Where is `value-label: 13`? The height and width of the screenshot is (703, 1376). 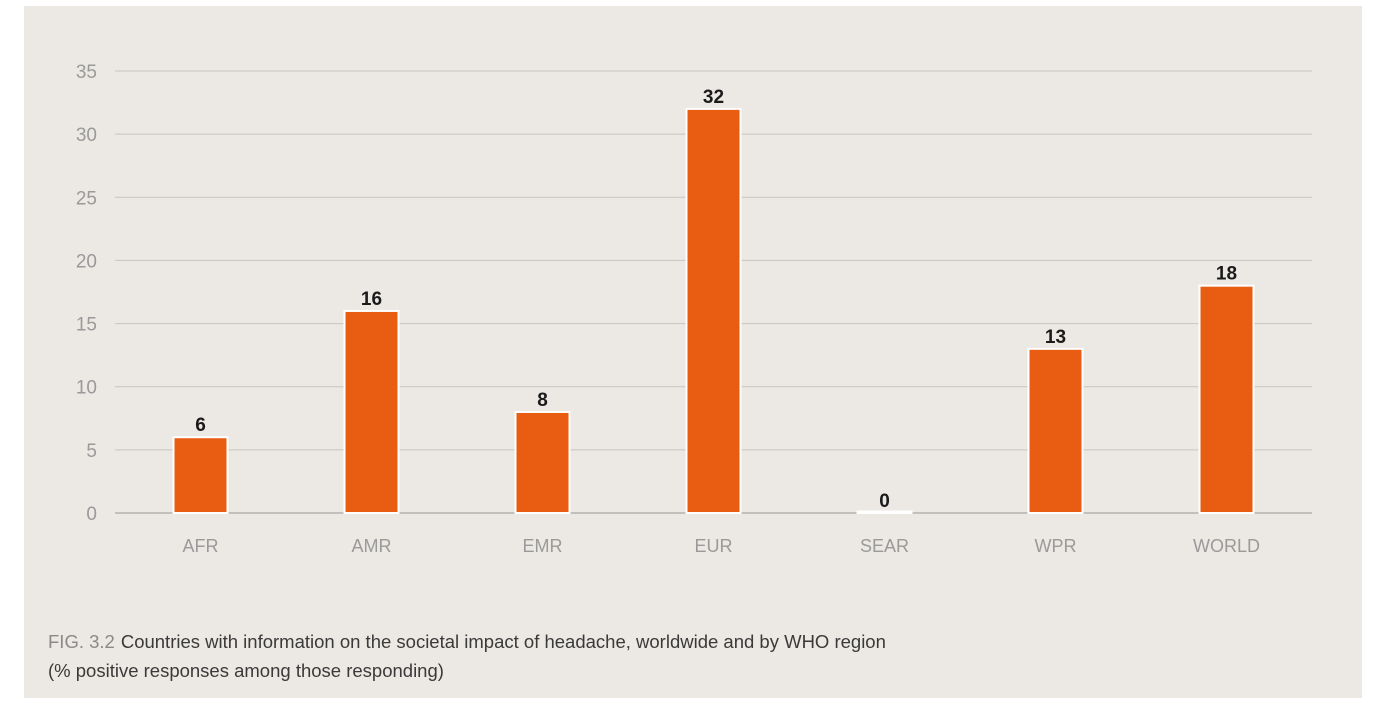
value-label: 13 is located at coordinates (1055, 337).